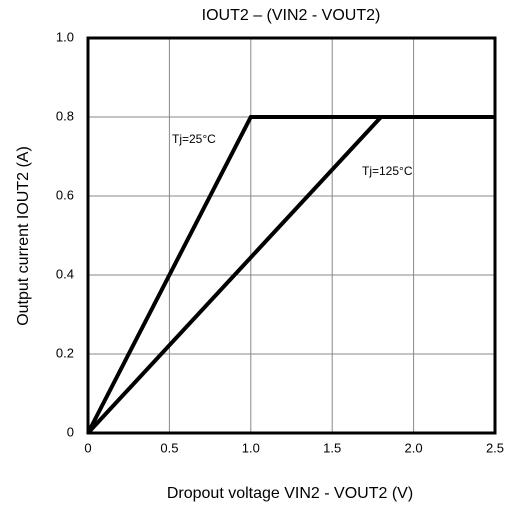 The width and height of the screenshot is (509, 509). What do you see at coordinates (387, 171) in the screenshot?
I see `series-label: Tj=125°C` at bounding box center [387, 171].